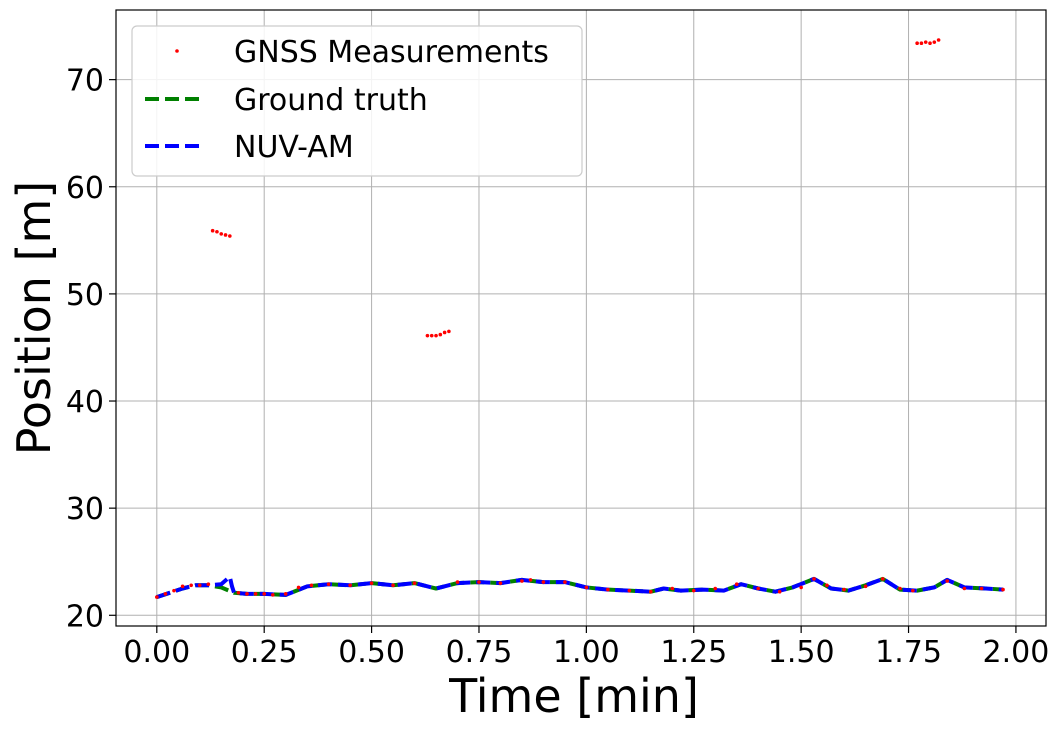 This screenshot has width=1064, height=732. Describe the element at coordinates (371, 652) in the screenshot. I see `x-tick-label: 0.50` at that location.